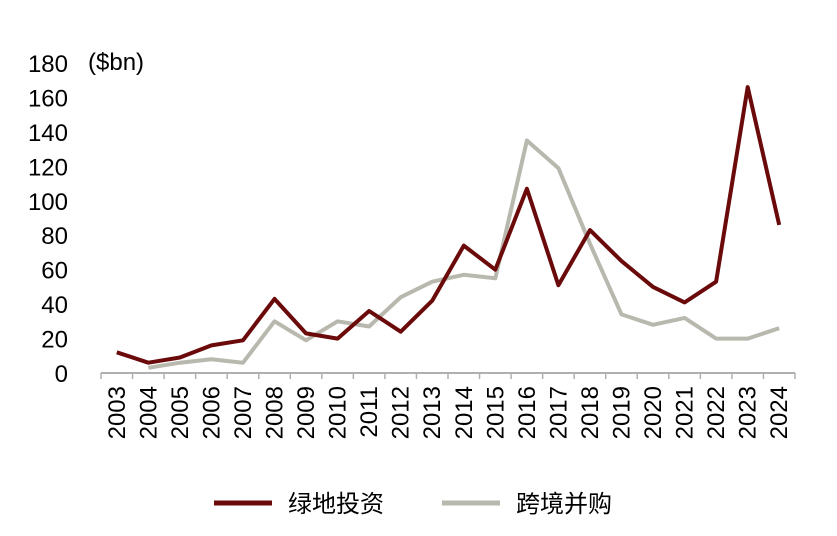 The height and width of the screenshot is (536, 837). Describe the element at coordinates (685, 412) in the screenshot. I see `x-tick-label: 2021` at that location.